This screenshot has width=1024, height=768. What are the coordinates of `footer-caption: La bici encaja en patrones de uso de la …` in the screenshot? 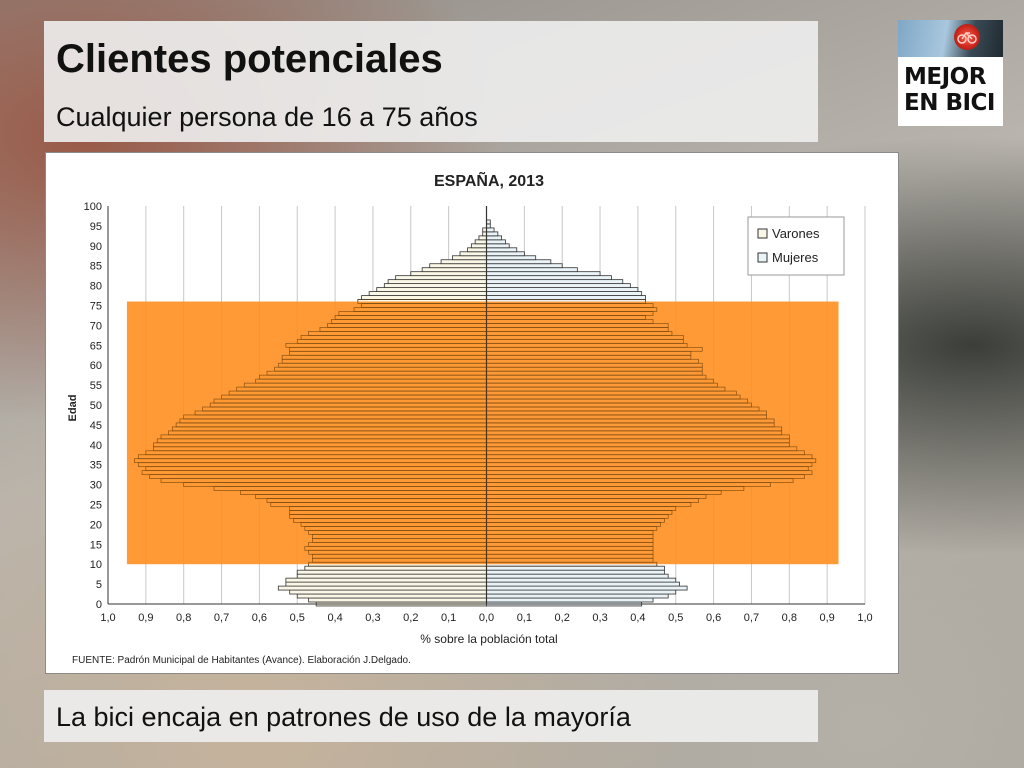 It's located at (343, 717).